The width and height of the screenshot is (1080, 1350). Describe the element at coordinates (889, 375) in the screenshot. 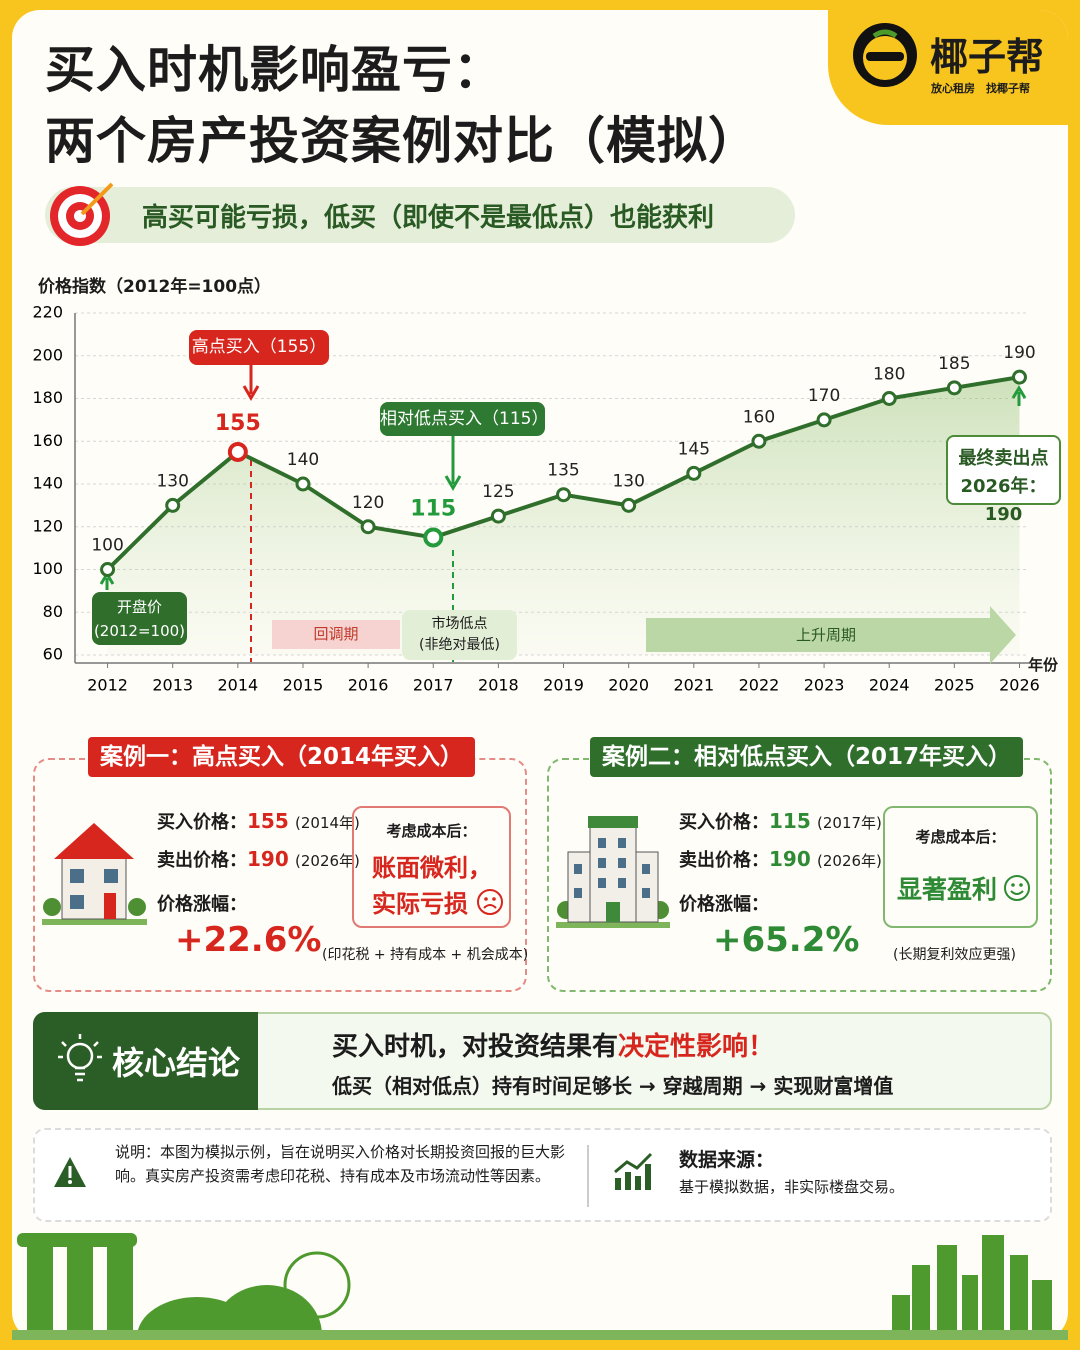

I see `data-label: 180` at that location.